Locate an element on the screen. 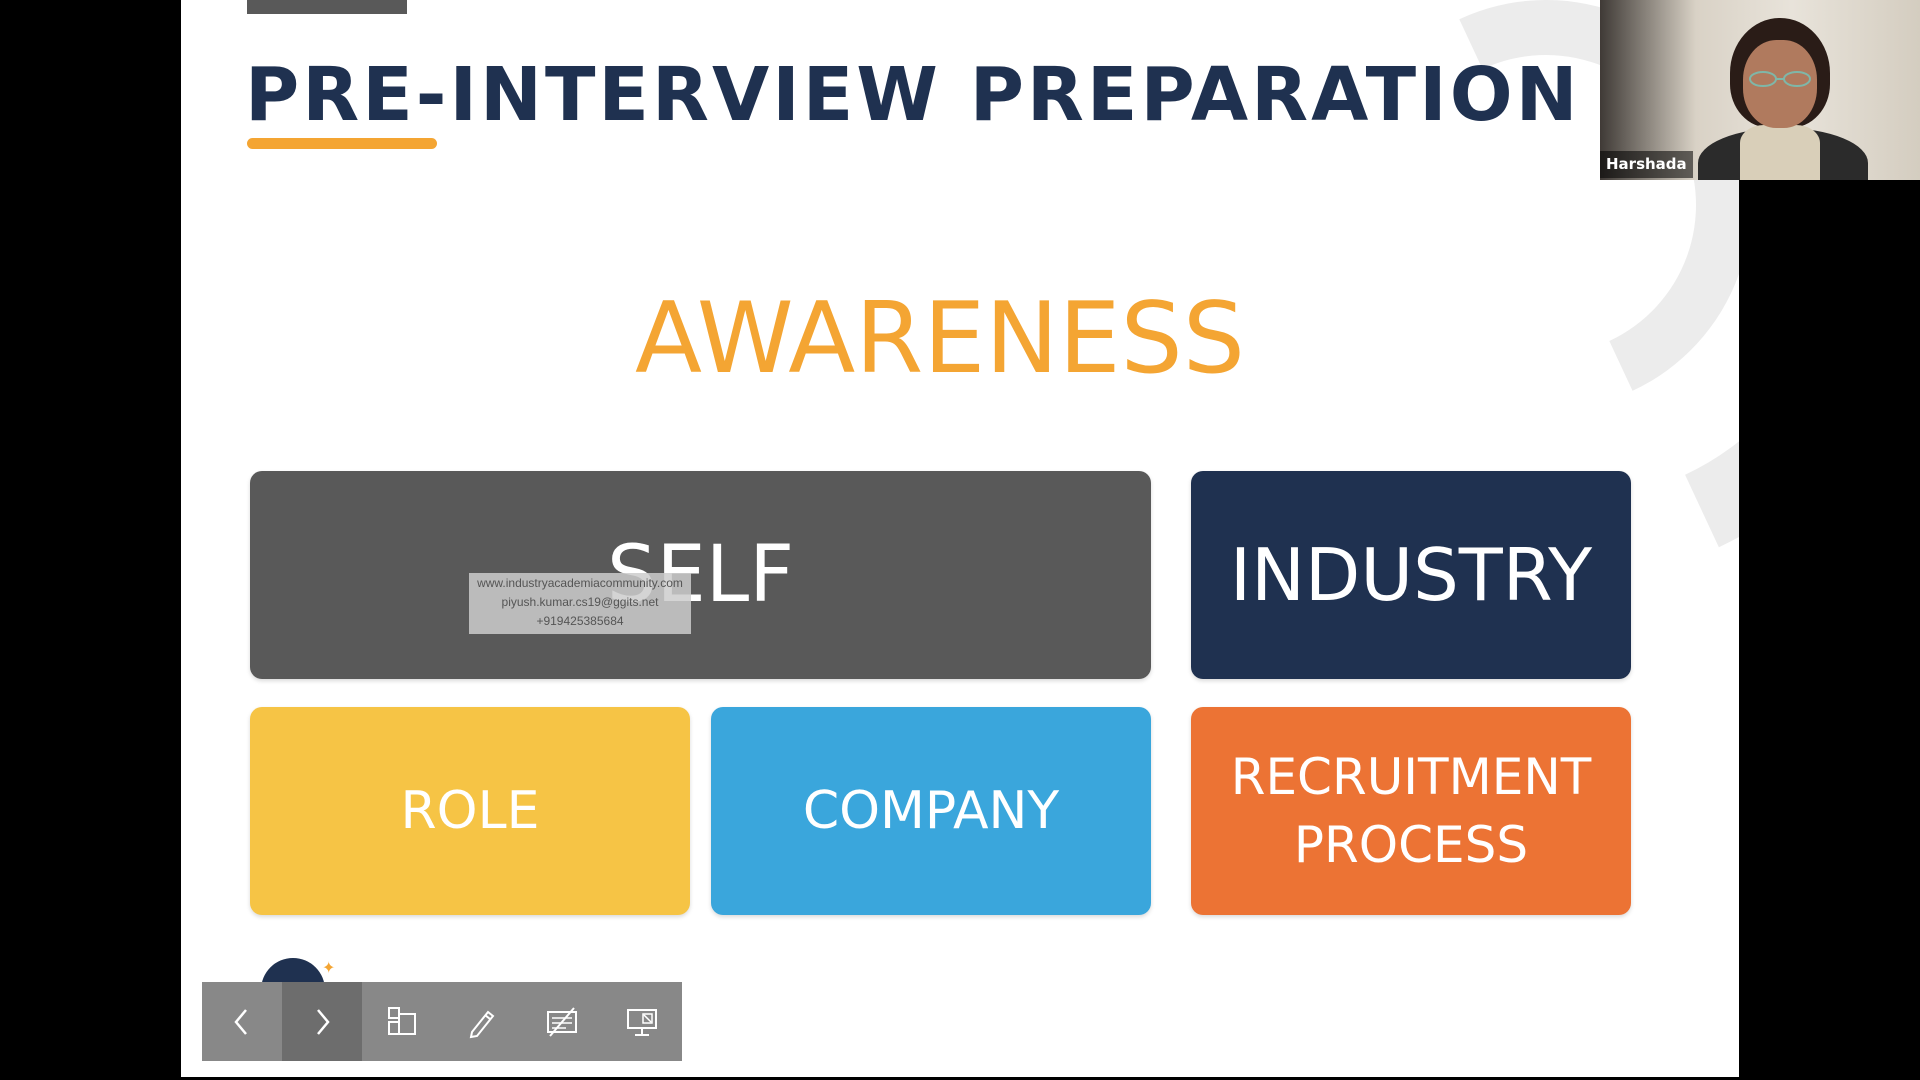 The image size is (1920, 1080). pen-tool-button is located at coordinates (482, 1021).